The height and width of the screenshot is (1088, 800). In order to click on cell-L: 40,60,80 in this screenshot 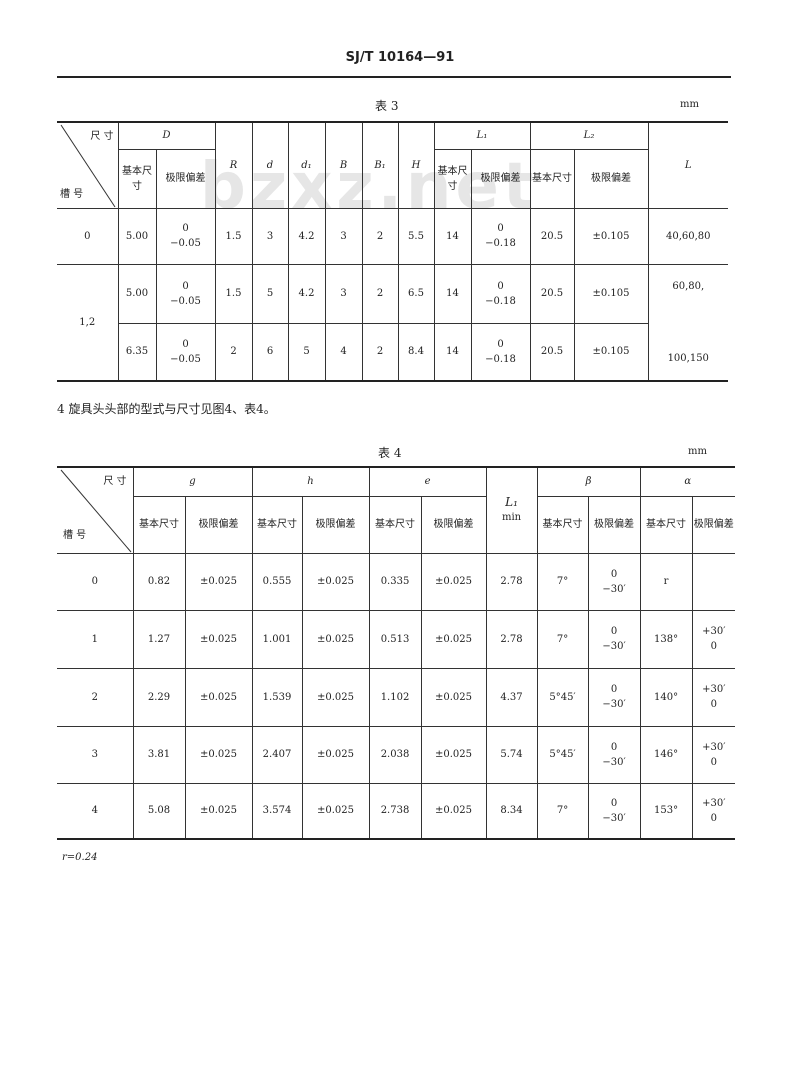, I will do `click(687, 236)`.